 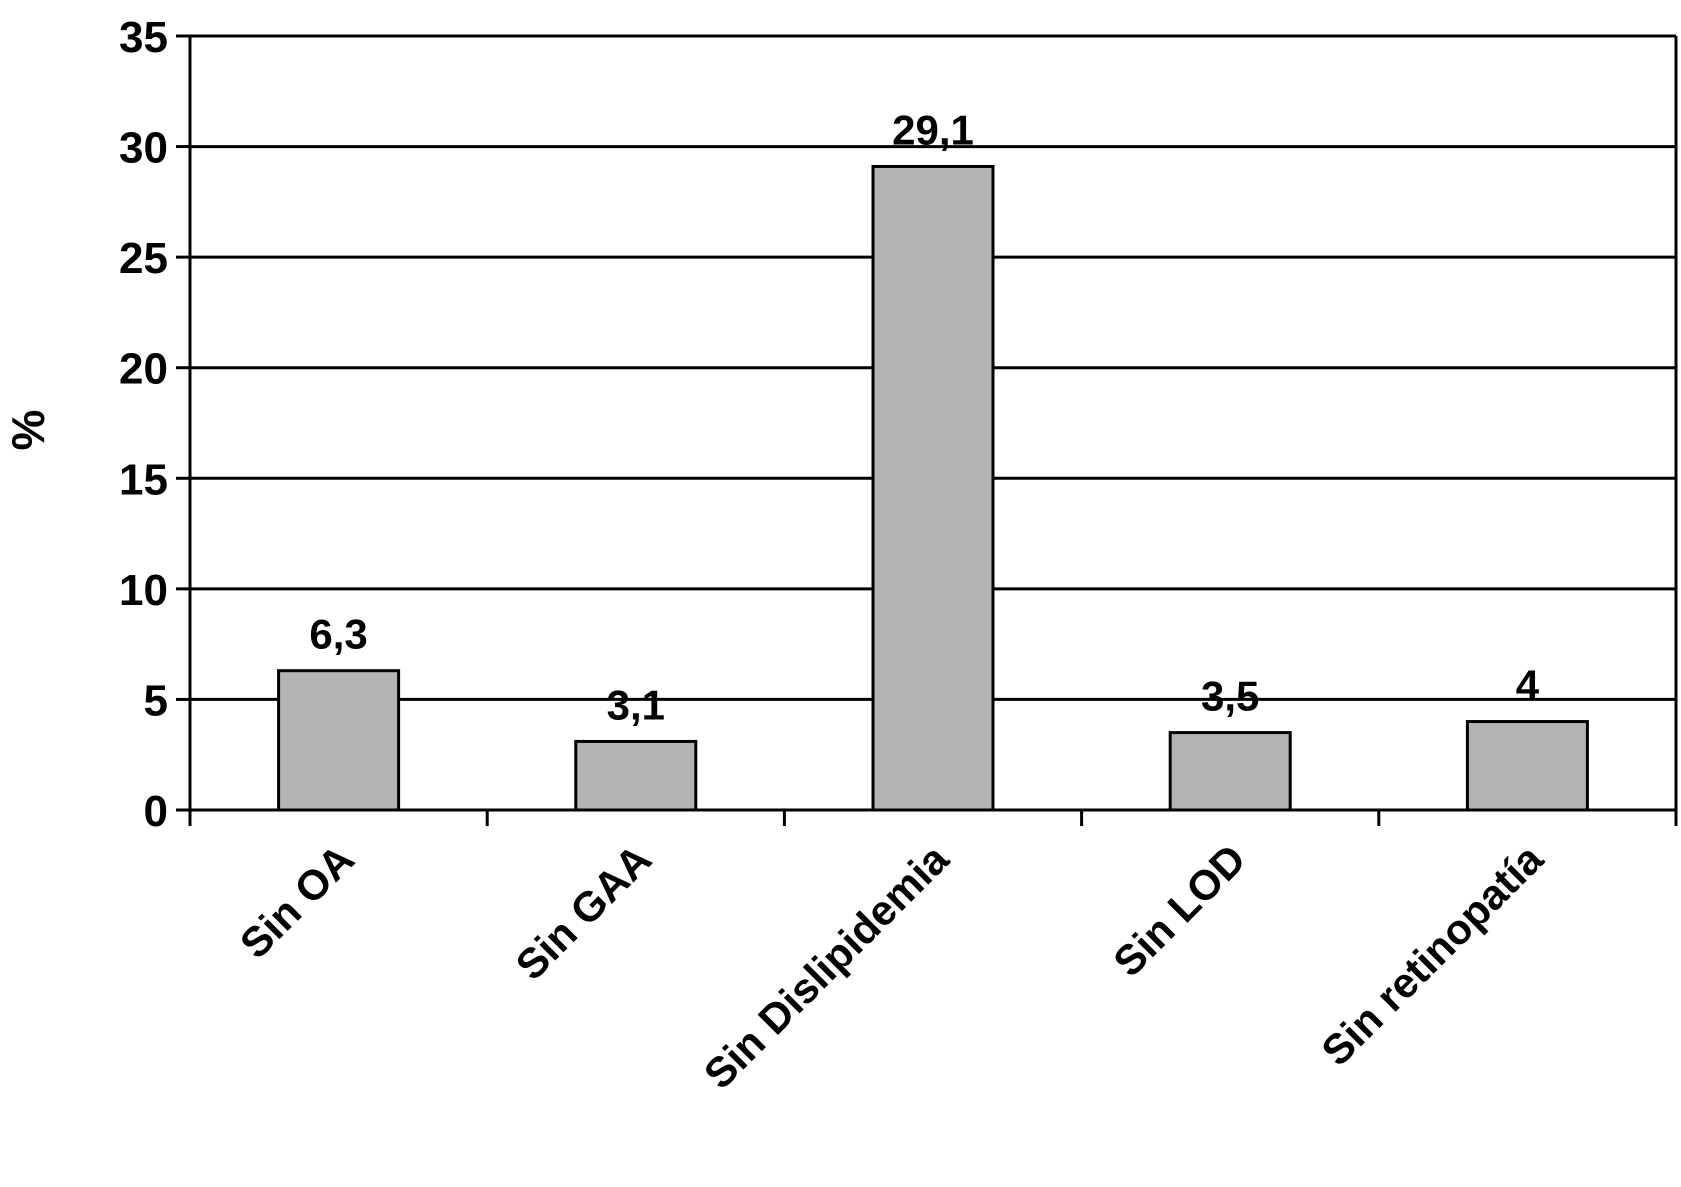 What do you see at coordinates (143, 258) in the screenshot?
I see `y-tick-label: 25` at bounding box center [143, 258].